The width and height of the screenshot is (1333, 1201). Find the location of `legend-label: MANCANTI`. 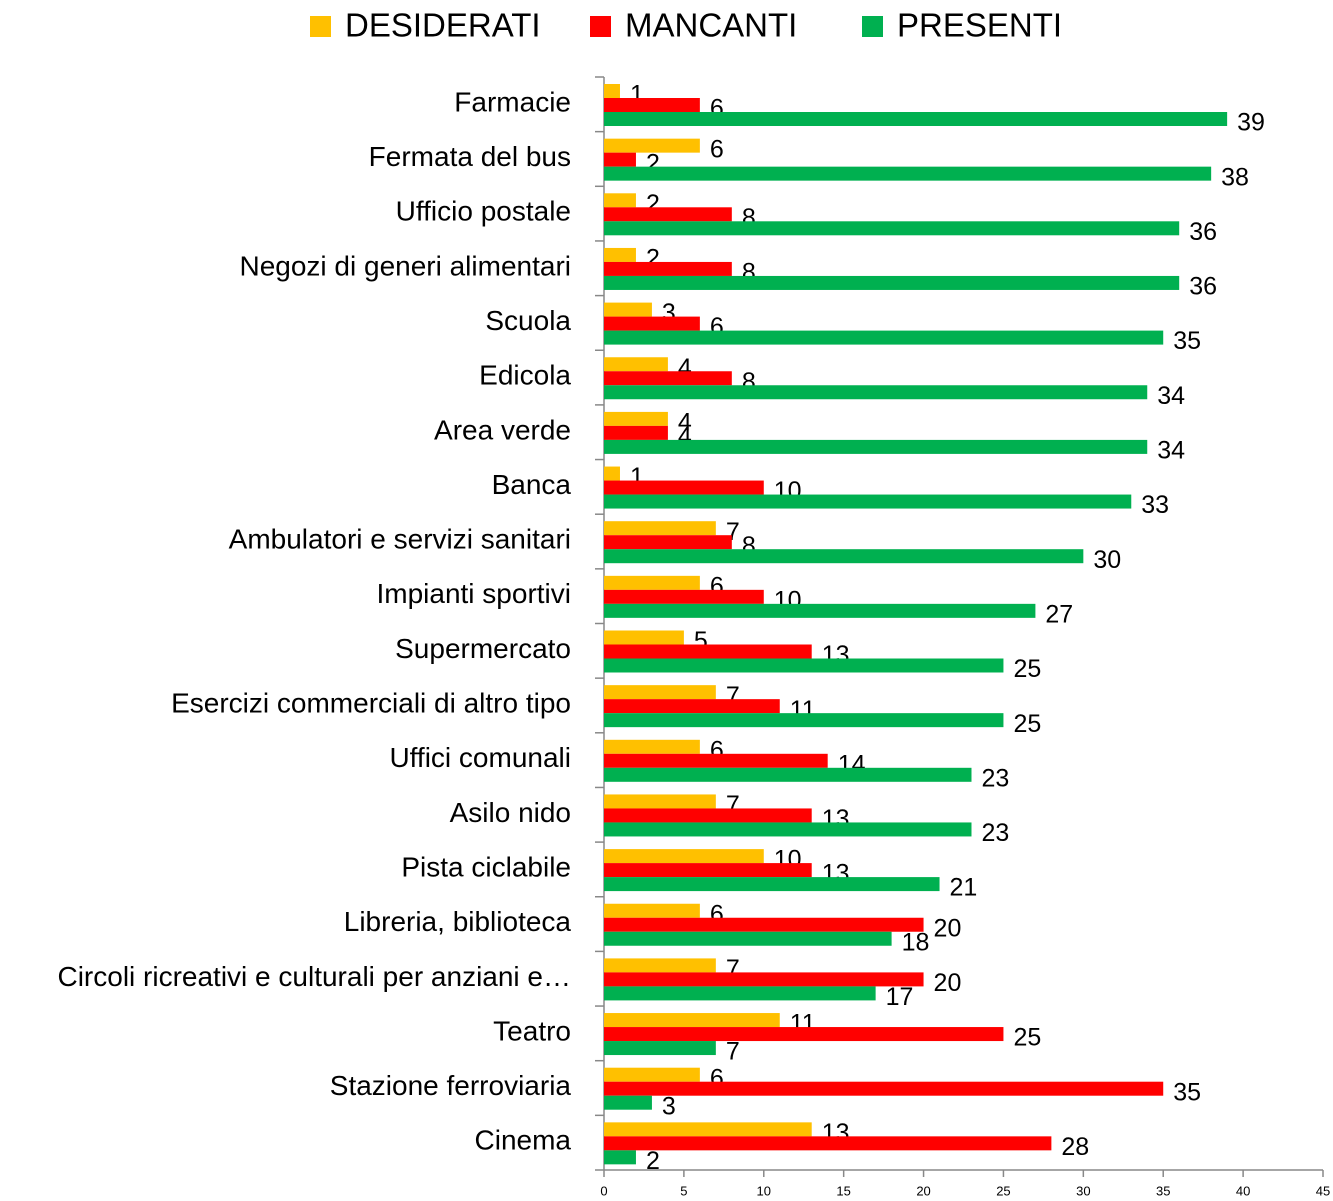

legend-label: MANCANTI is located at coordinates (711, 25).